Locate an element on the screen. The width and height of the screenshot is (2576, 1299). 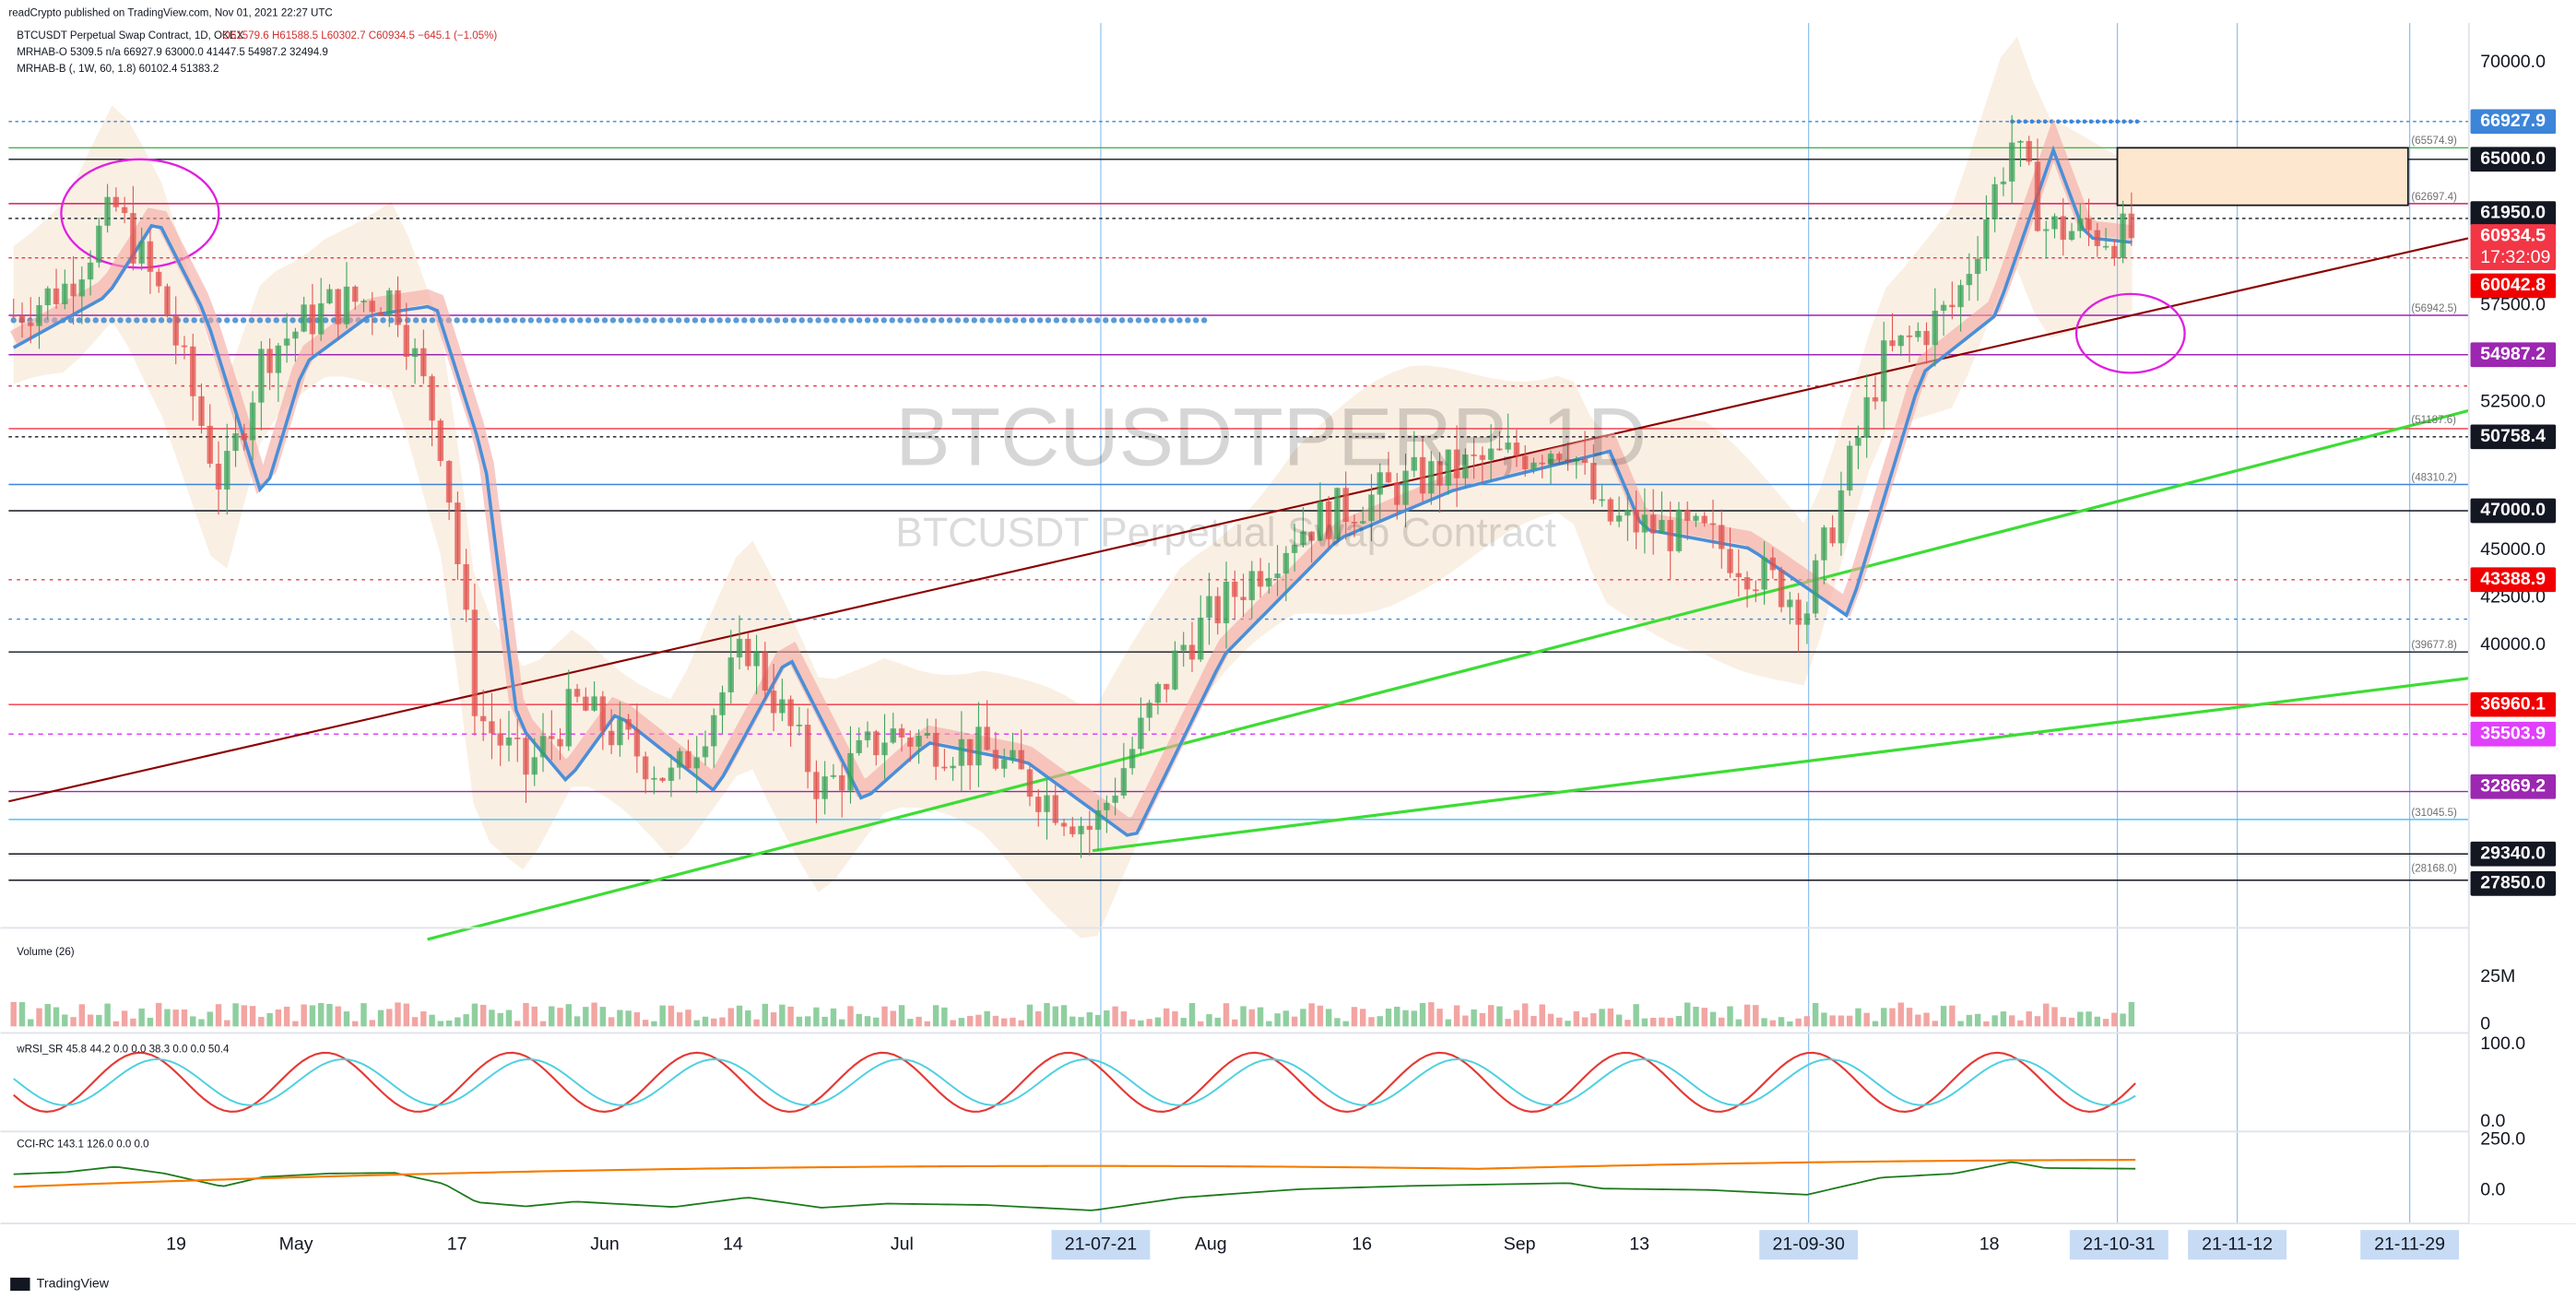
price-tag-label: 60042.8 is located at coordinates (2513, 285).